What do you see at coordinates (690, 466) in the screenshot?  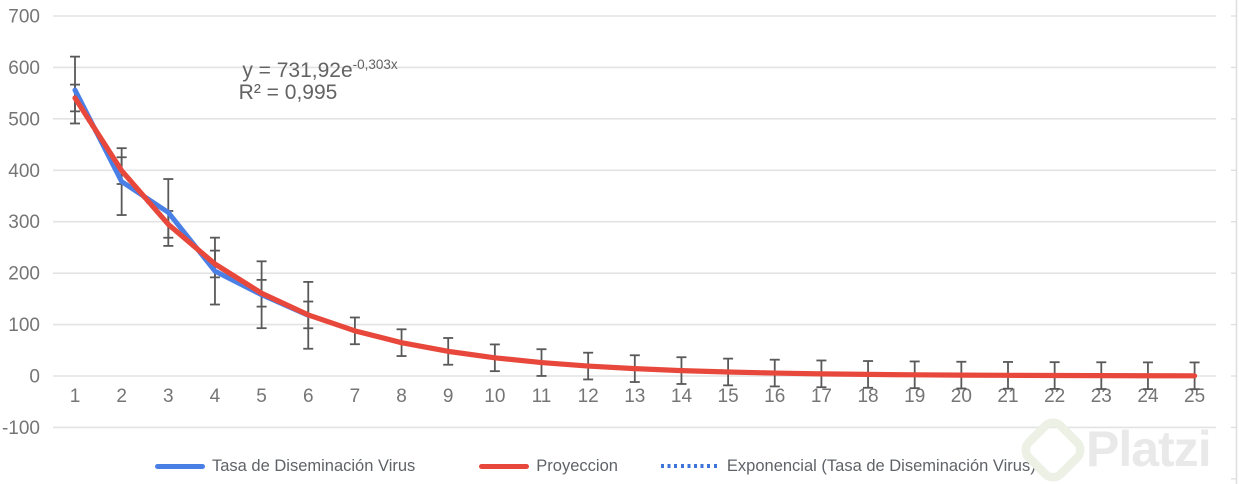 I see `legend-swatch-exponencial` at bounding box center [690, 466].